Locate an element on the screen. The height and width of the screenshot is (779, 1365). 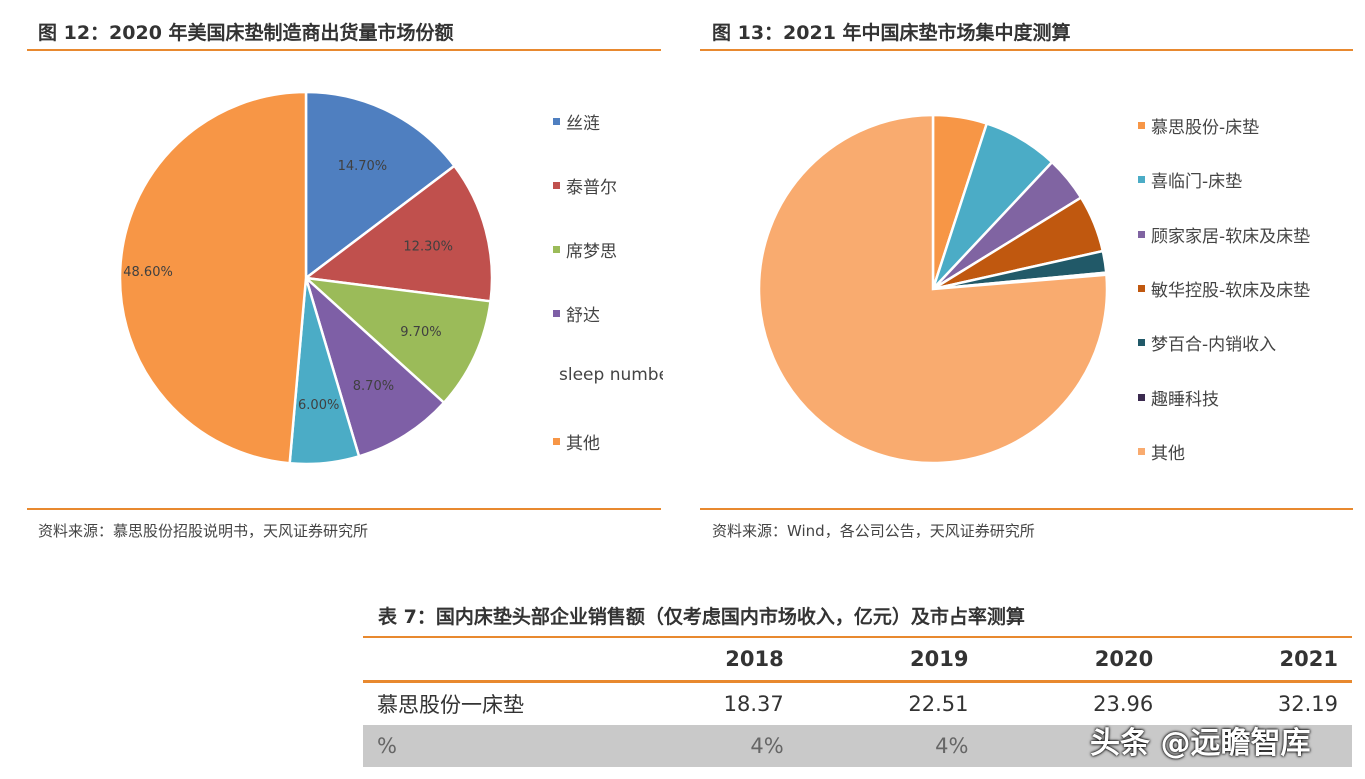
chart2-title-rule is located at coordinates (1026, 50).